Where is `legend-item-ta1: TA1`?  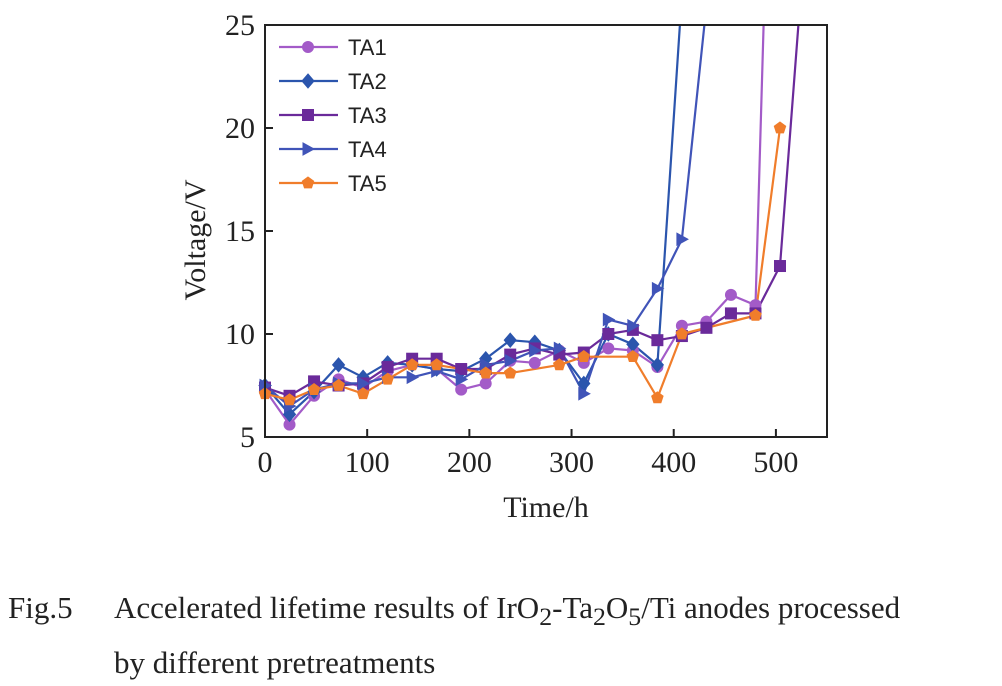
legend-item-ta1: TA1 is located at coordinates (333, 47).